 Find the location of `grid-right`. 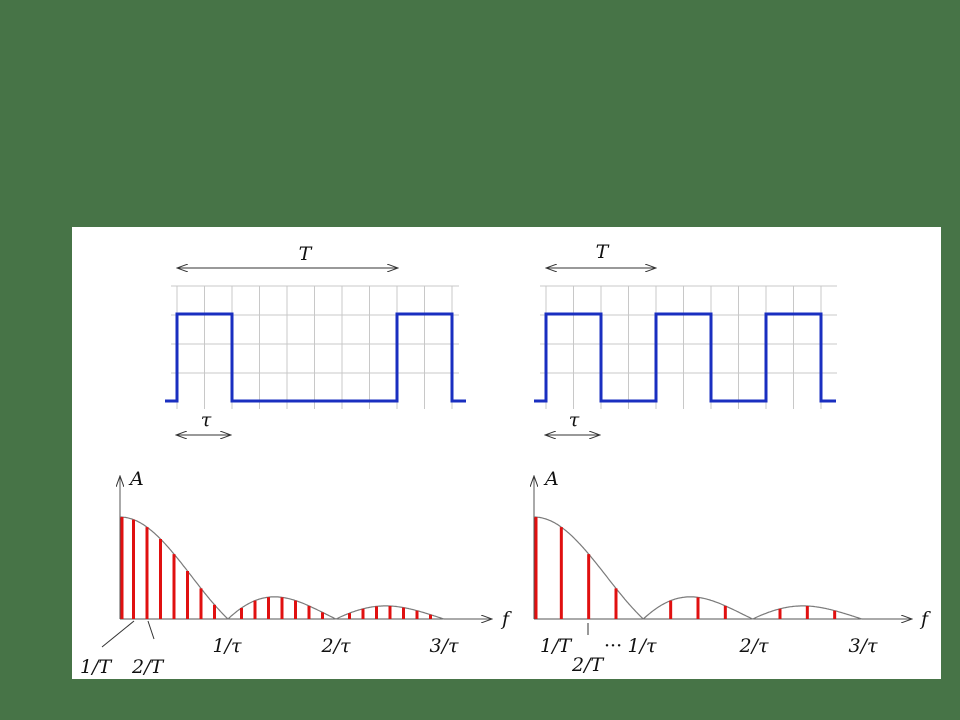

grid-right is located at coordinates (688, 347).